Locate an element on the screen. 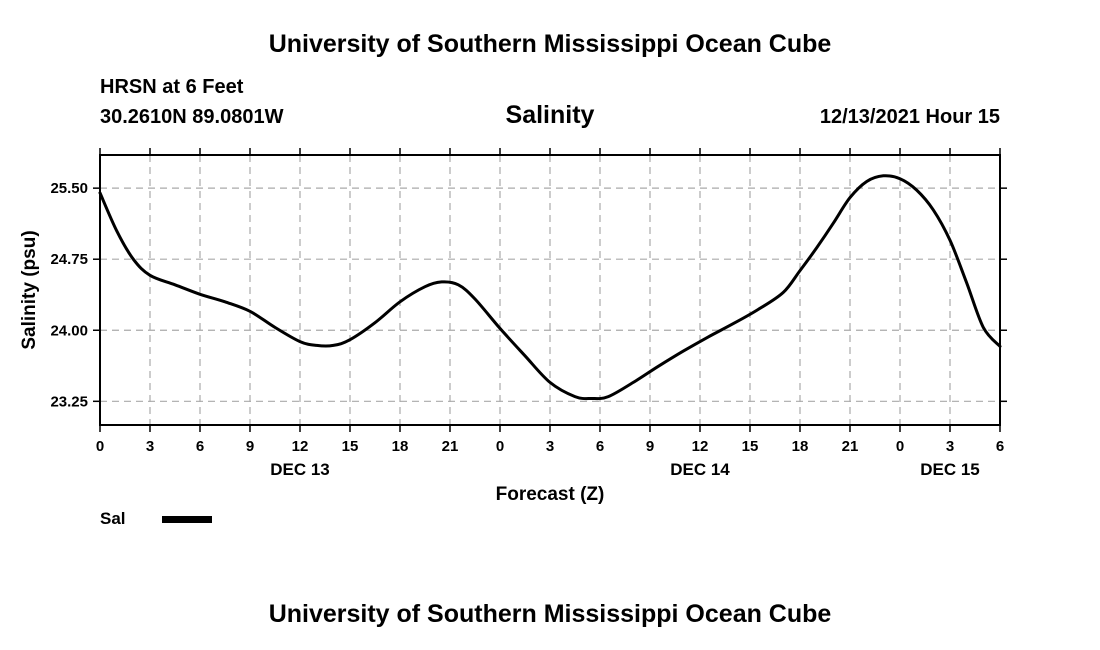  date-label: DEC 14 is located at coordinates (700, 469).